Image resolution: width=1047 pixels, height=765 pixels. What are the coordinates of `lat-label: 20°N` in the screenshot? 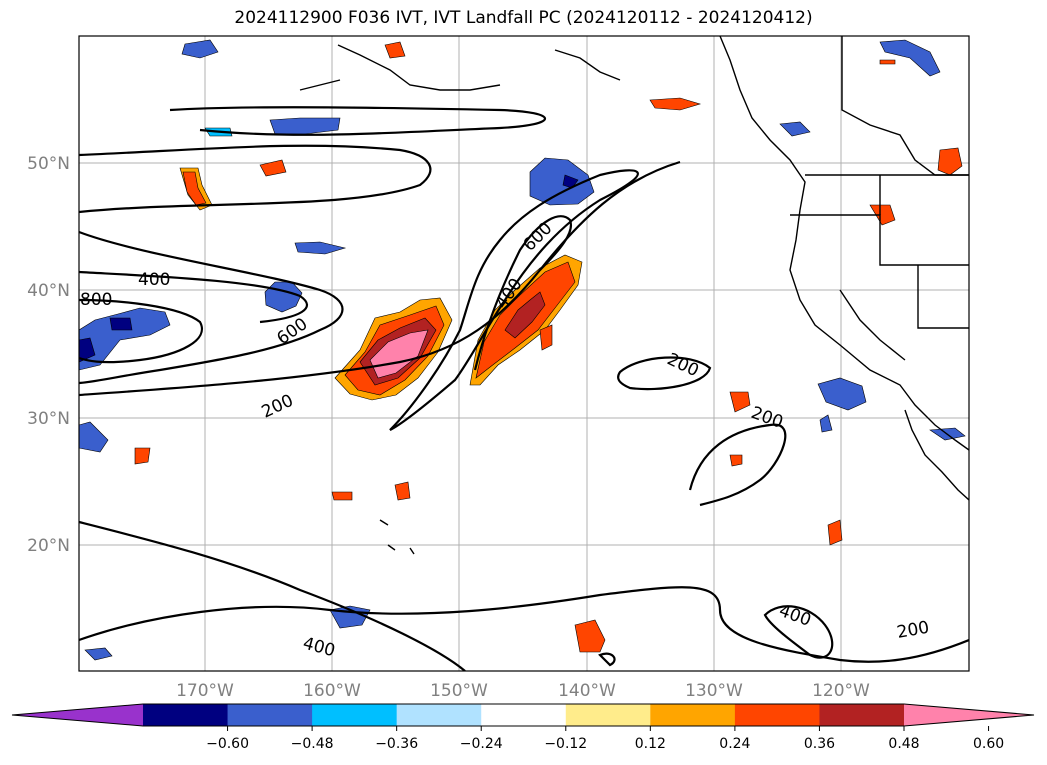 It's located at (48, 546).